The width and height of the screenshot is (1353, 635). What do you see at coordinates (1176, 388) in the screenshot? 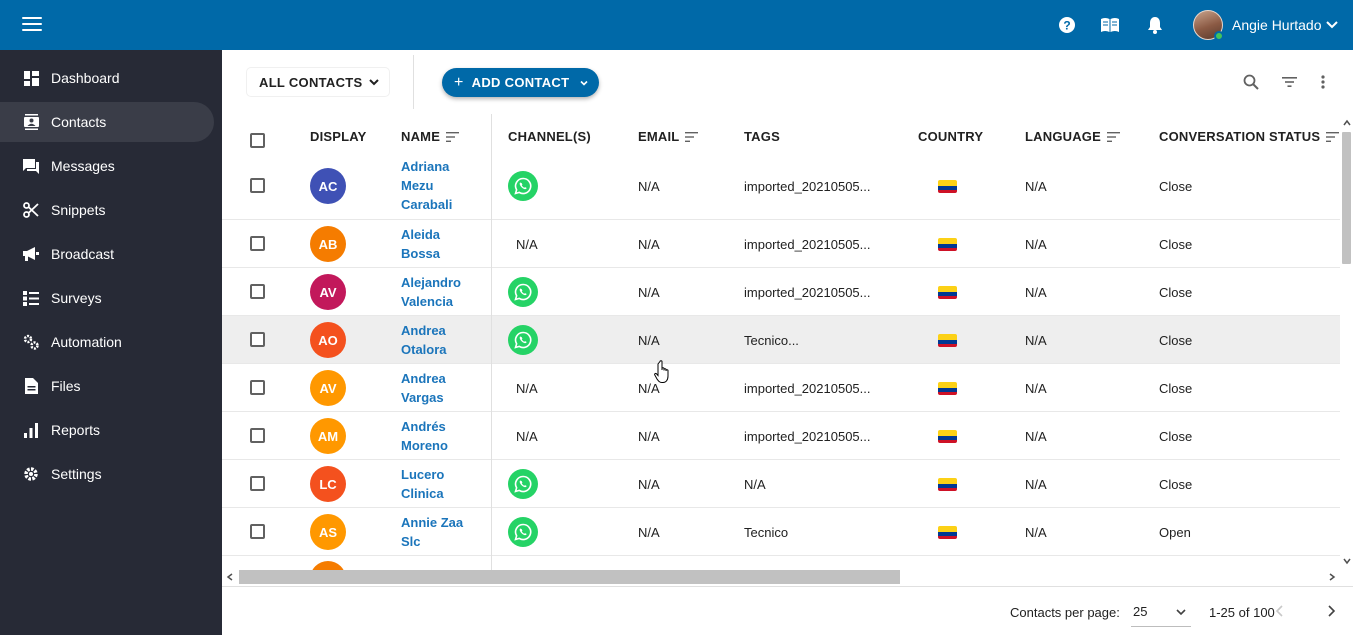
I see `status-cell: Close` at bounding box center [1176, 388].